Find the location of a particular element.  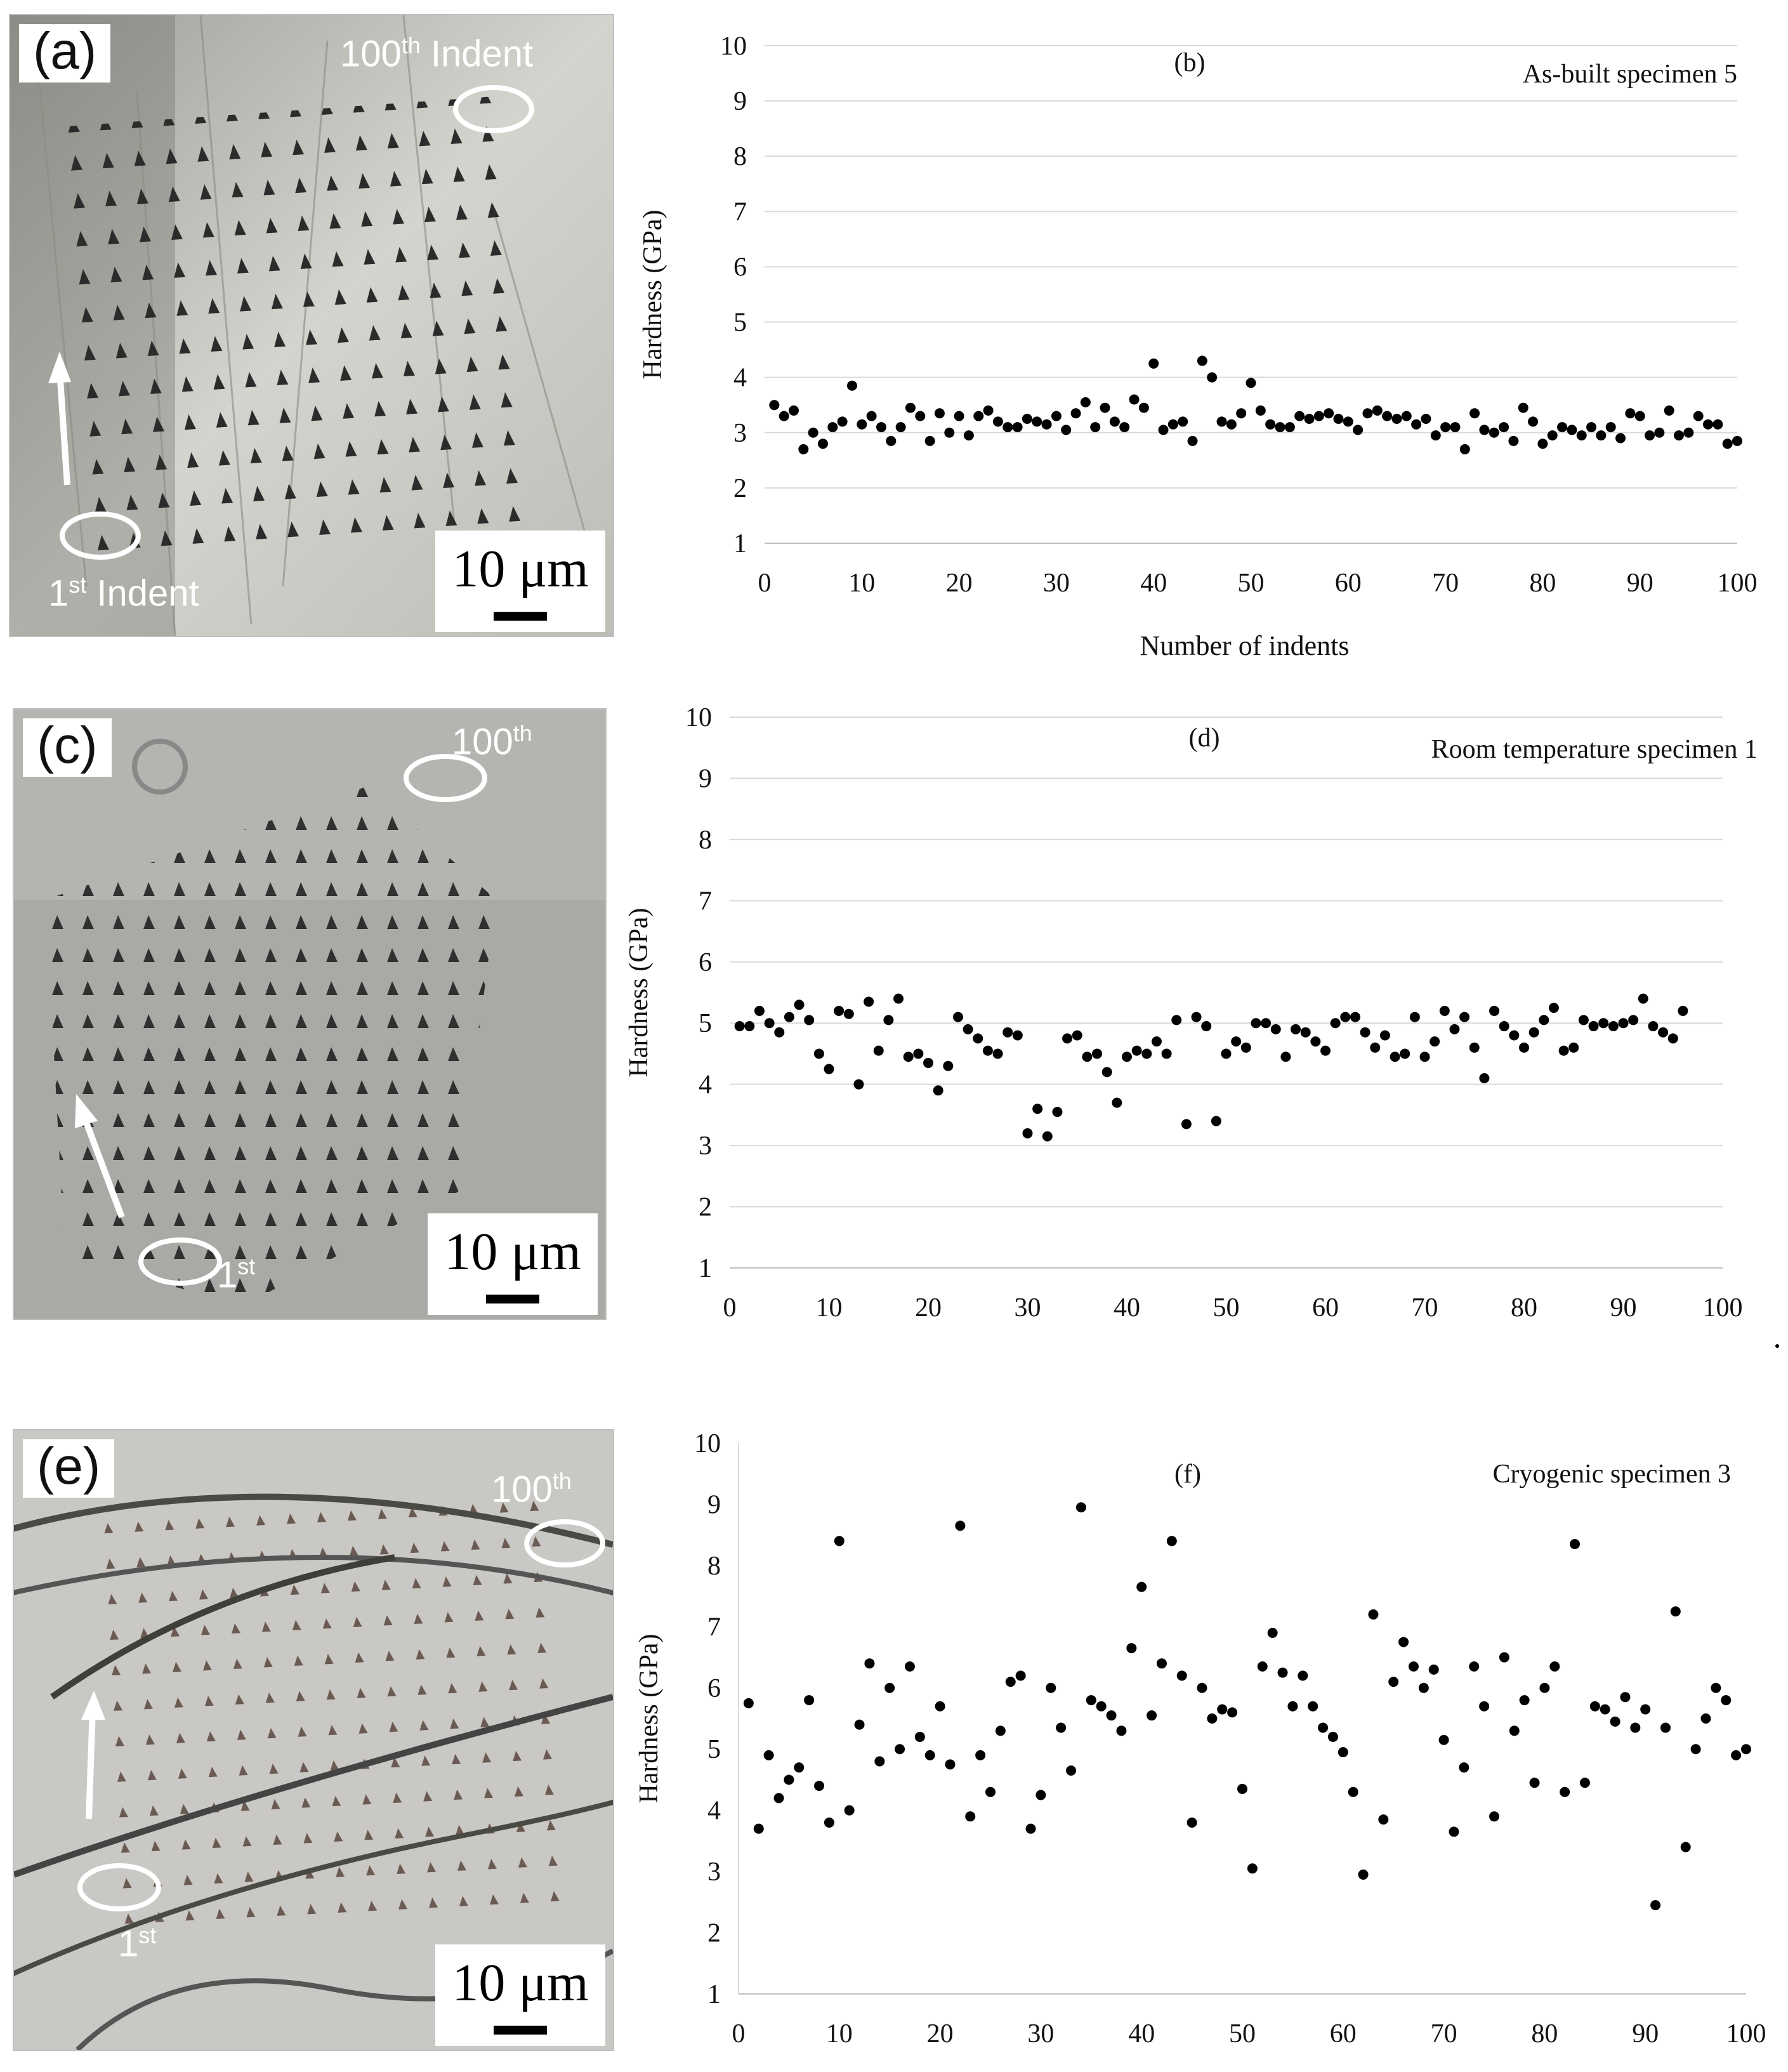

x-tick-label: 60 is located at coordinates (1348, 583).